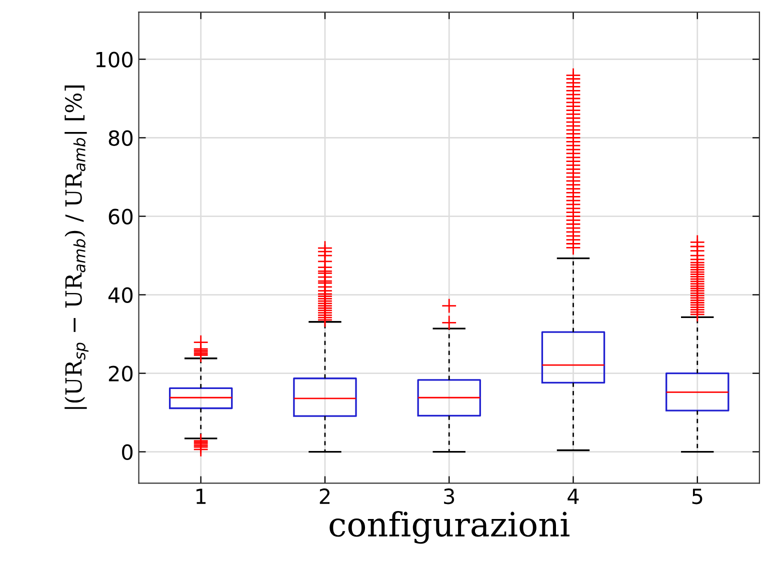 The width and height of the screenshot is (771, 578). What do you see at coordinates (120, 295) in the screenshot?
I see `y-tick-label: 40` at bounding box center [120, 295].